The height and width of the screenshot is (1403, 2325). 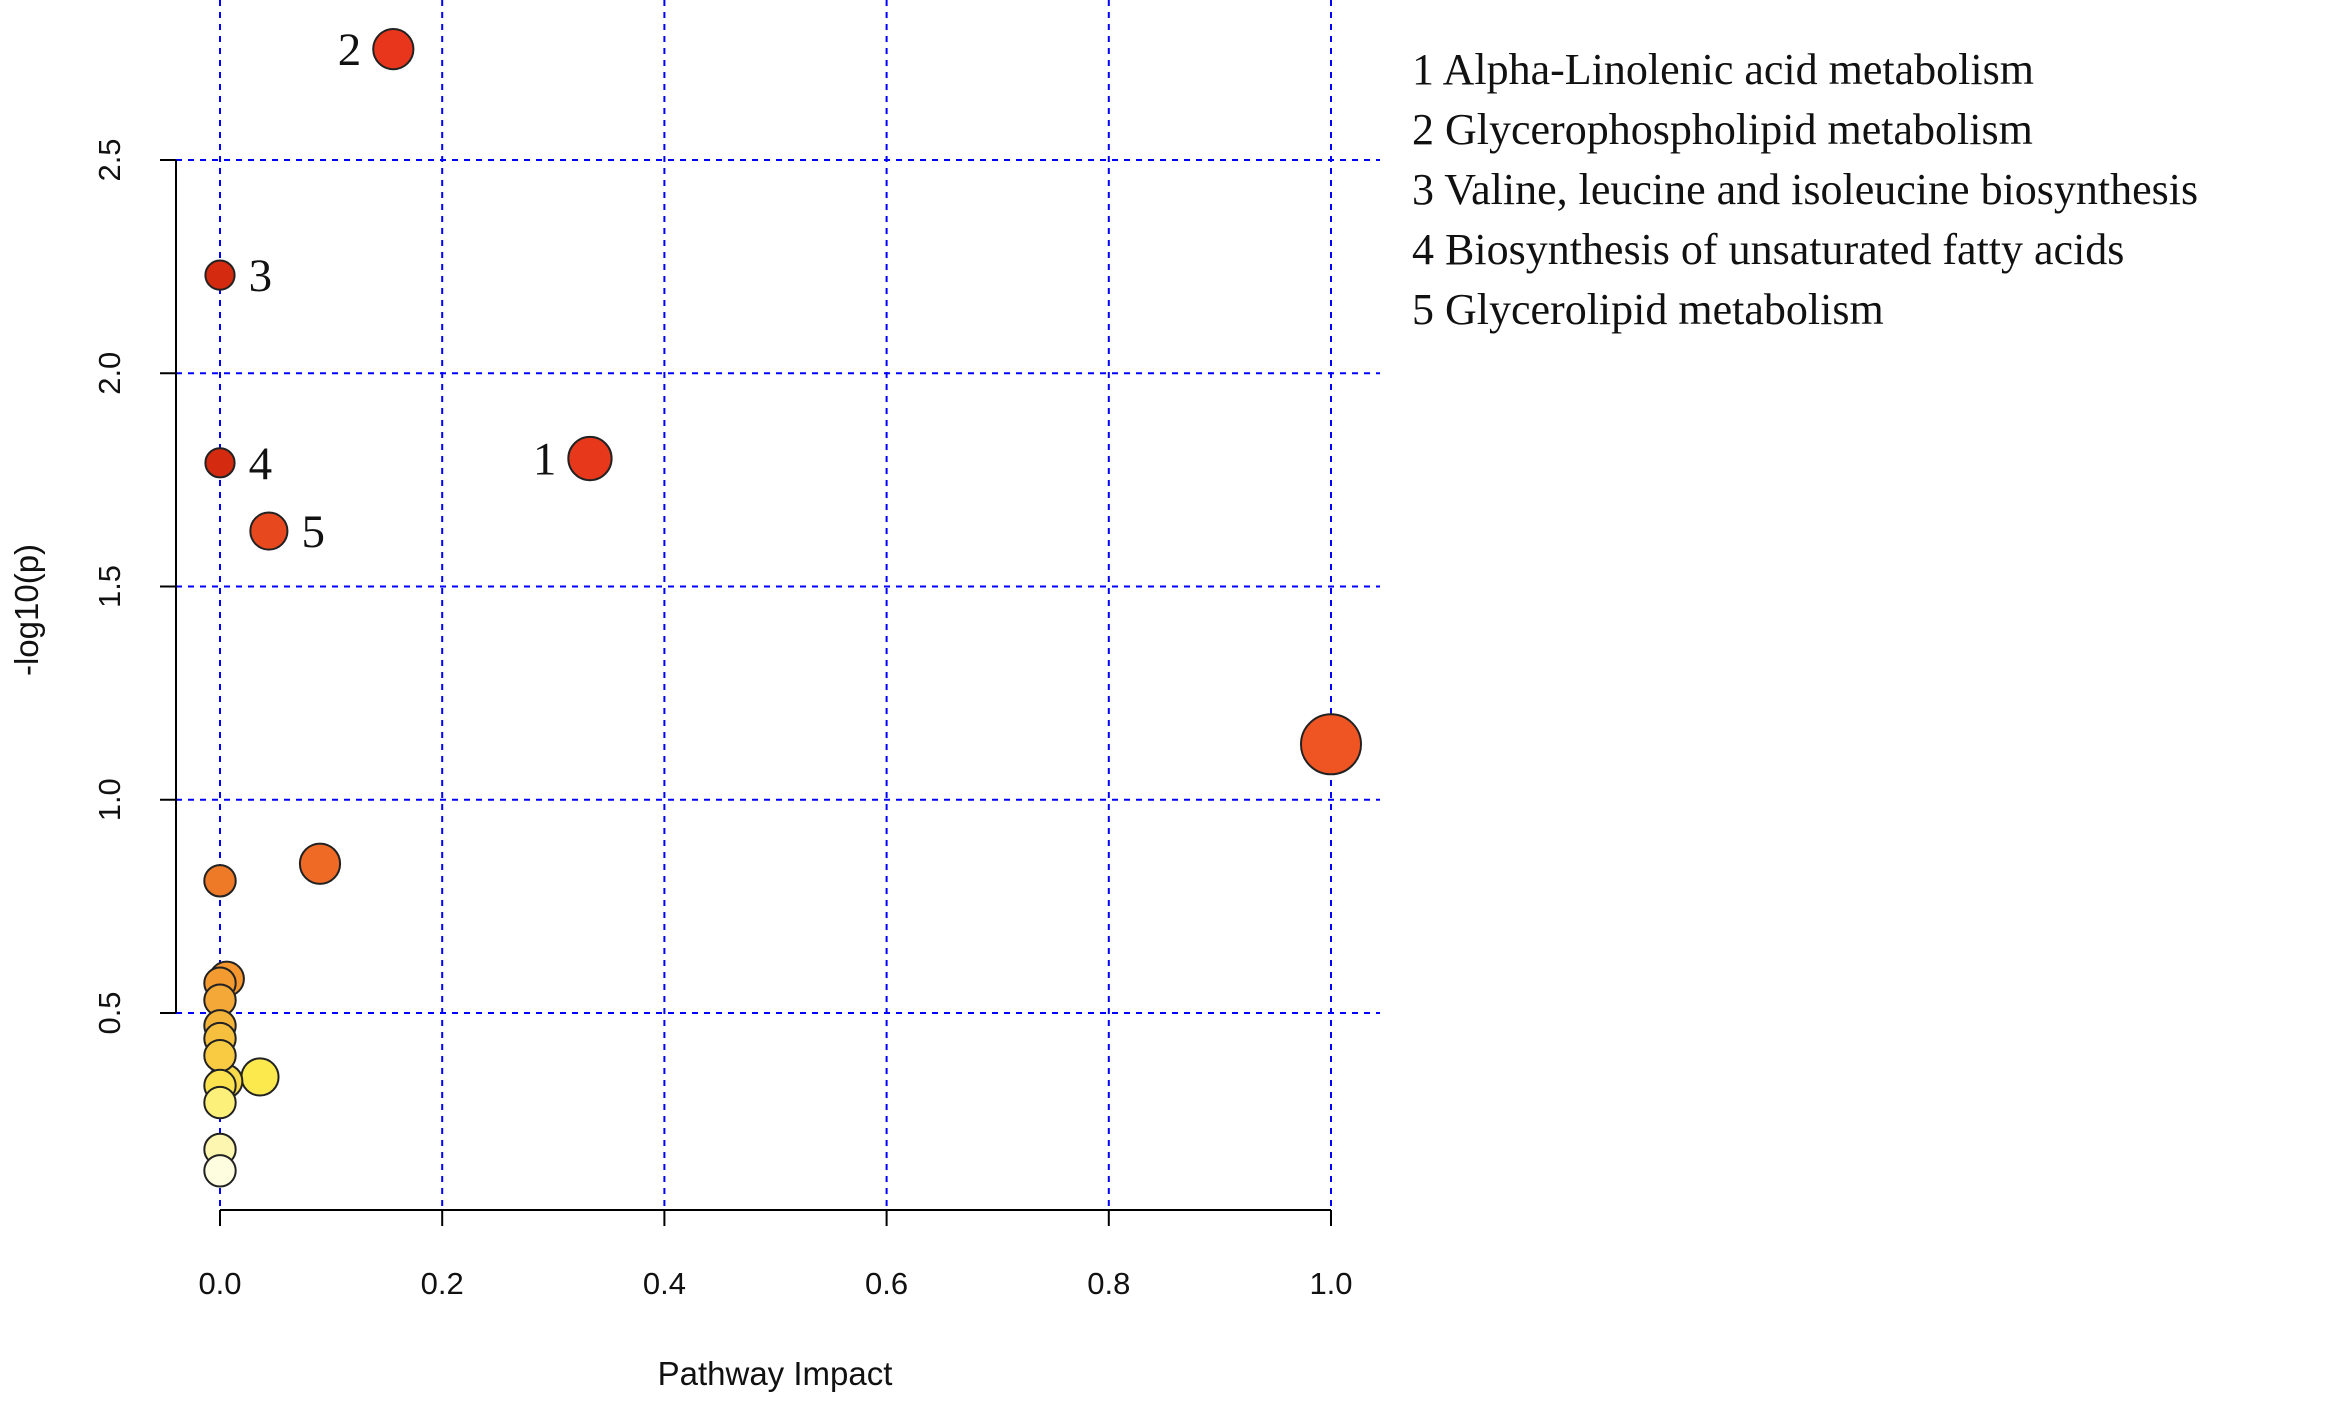 I want to click on legend-entry: 1 Alpha-Linolenic acid metabolism, so click(x=1723, y=69).